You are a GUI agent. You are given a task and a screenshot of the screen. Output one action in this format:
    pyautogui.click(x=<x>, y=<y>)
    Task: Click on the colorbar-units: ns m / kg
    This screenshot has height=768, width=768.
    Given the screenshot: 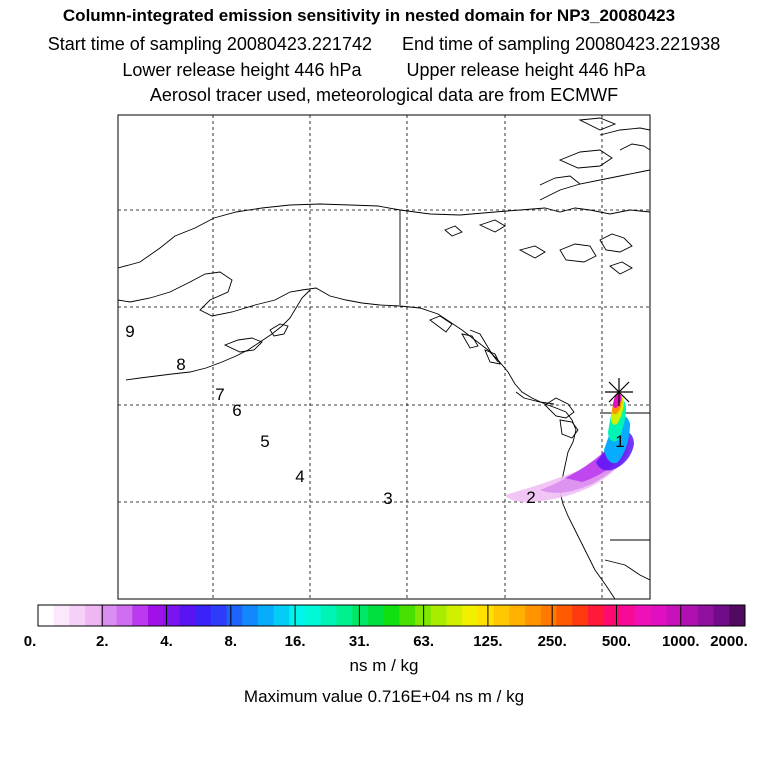 What is the action you would take?
    pyautogui.click(x=384, y=665)
    